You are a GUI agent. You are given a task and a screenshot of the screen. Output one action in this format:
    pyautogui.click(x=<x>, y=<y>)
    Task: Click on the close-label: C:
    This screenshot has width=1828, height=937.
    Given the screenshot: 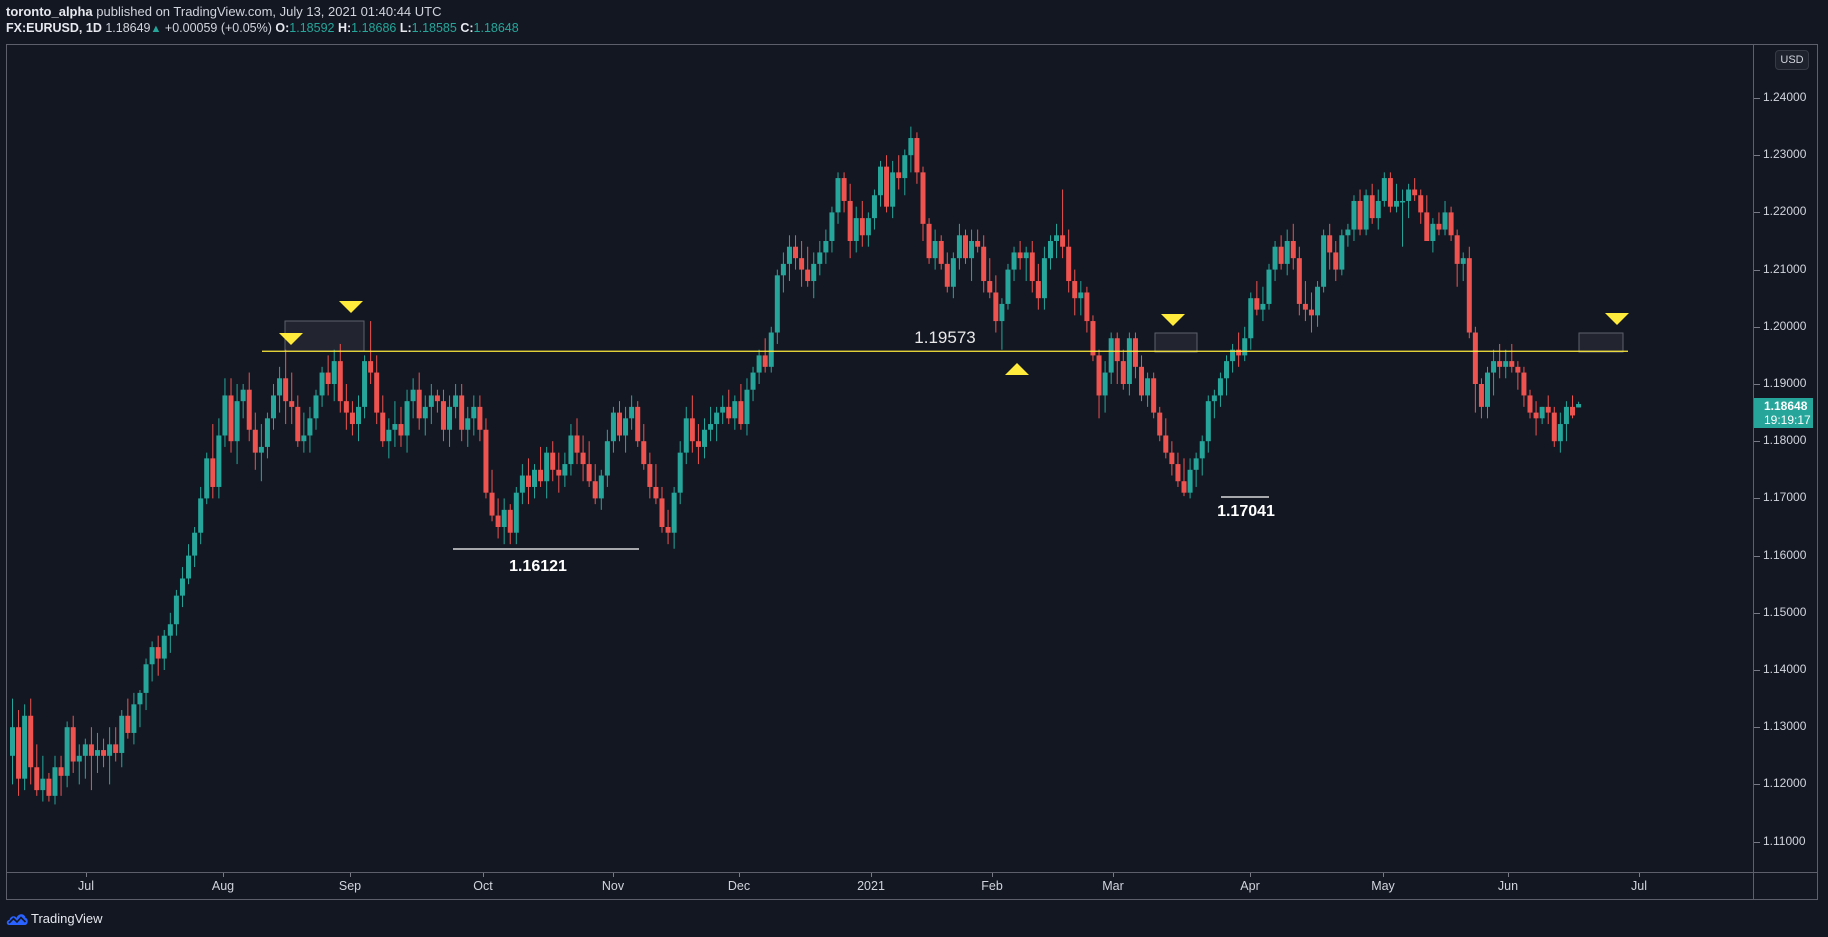 What is the action you would take?
    pyautogui.click(x=467, y=28)
    